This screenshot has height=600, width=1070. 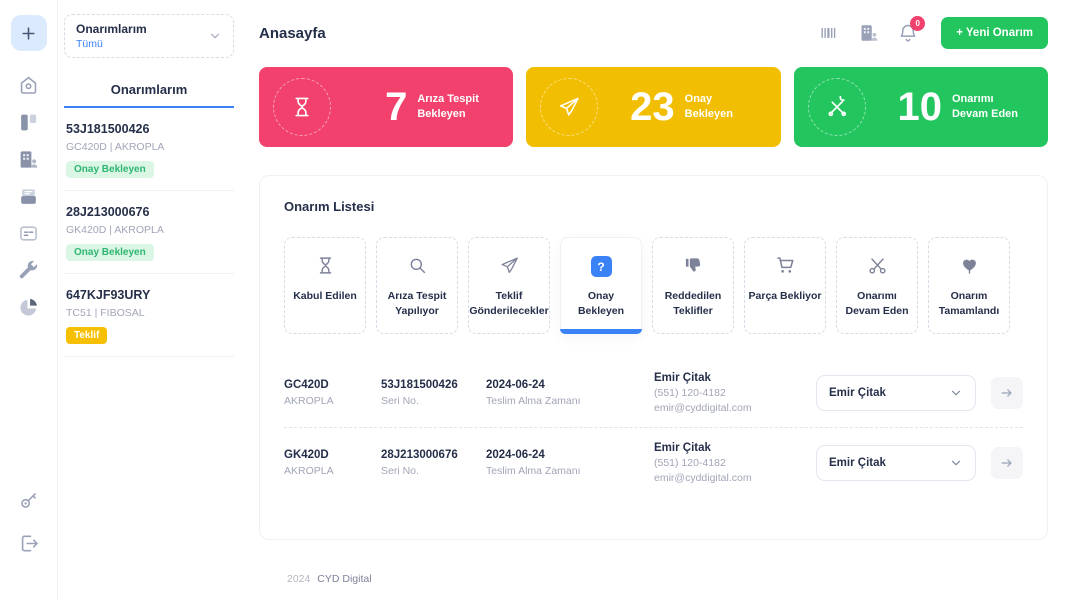 I want to click on footer-year: 2024, so click(x=299, y=579).